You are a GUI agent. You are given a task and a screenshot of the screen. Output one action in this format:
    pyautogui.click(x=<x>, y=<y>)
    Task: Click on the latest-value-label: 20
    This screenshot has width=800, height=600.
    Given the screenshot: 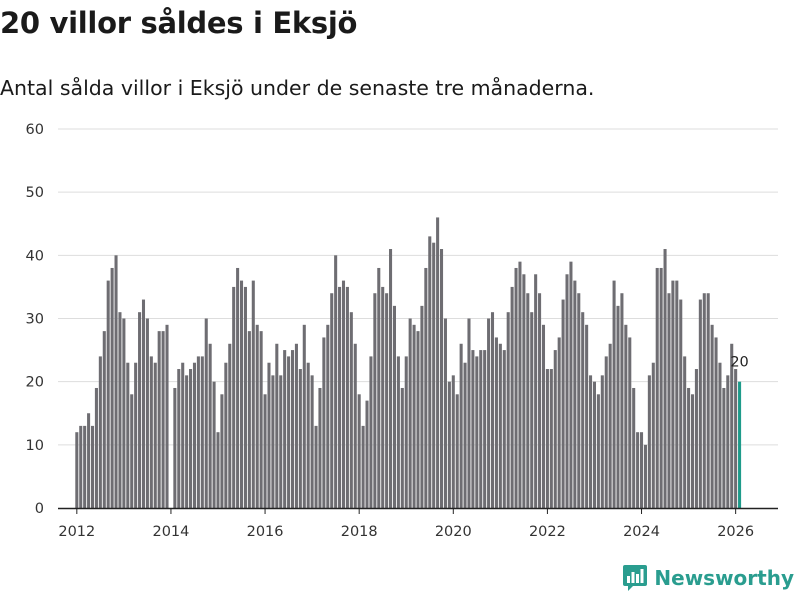 What is the action you would take?
    pyautogui.click(x=739, y=363)
    